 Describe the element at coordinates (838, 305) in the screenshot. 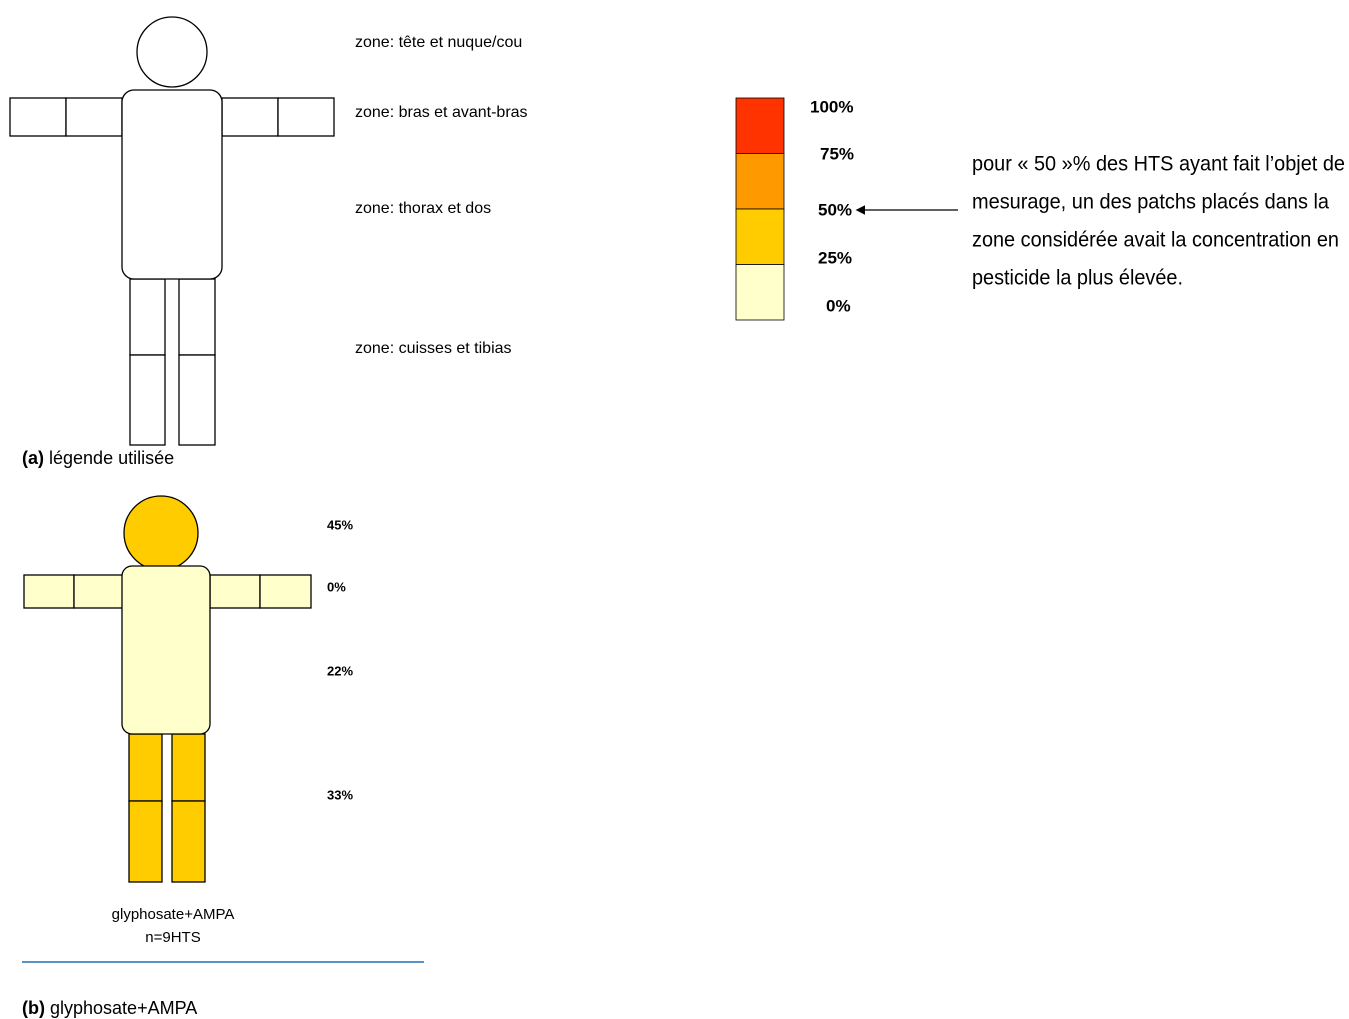

I see `scale-label: 0%` at that location.